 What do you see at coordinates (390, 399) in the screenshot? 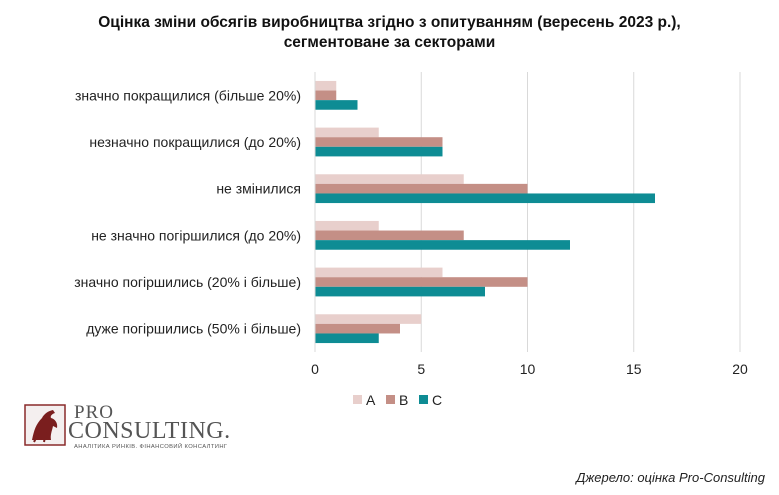
I see `legend-swatch-B` at bounding box center [390, 399].